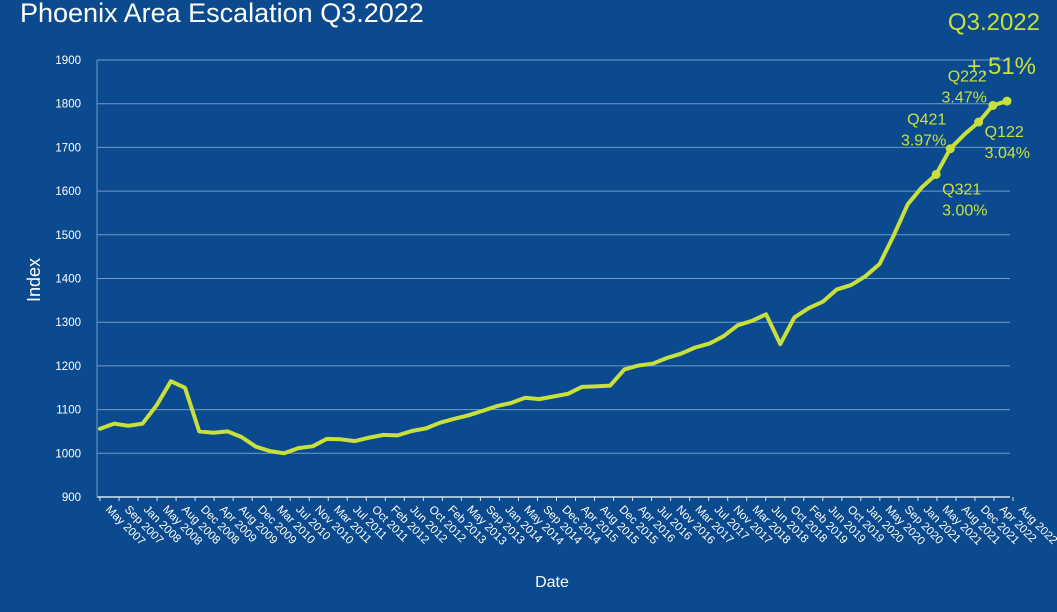  Describe the element at coordinates (923, 141) in the screenshot. I see `annotation-change: 3.97%` at that location.